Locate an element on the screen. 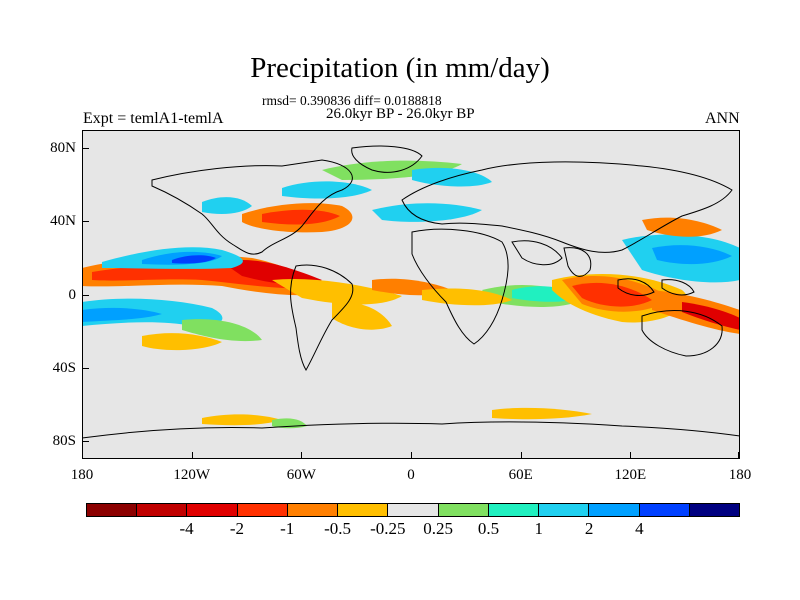 This screenshot has width=800, height=600. rmsd-diff-stats: rmsd= 0.390836 diff= 0.0188818 is located at coordinates (352, 100).